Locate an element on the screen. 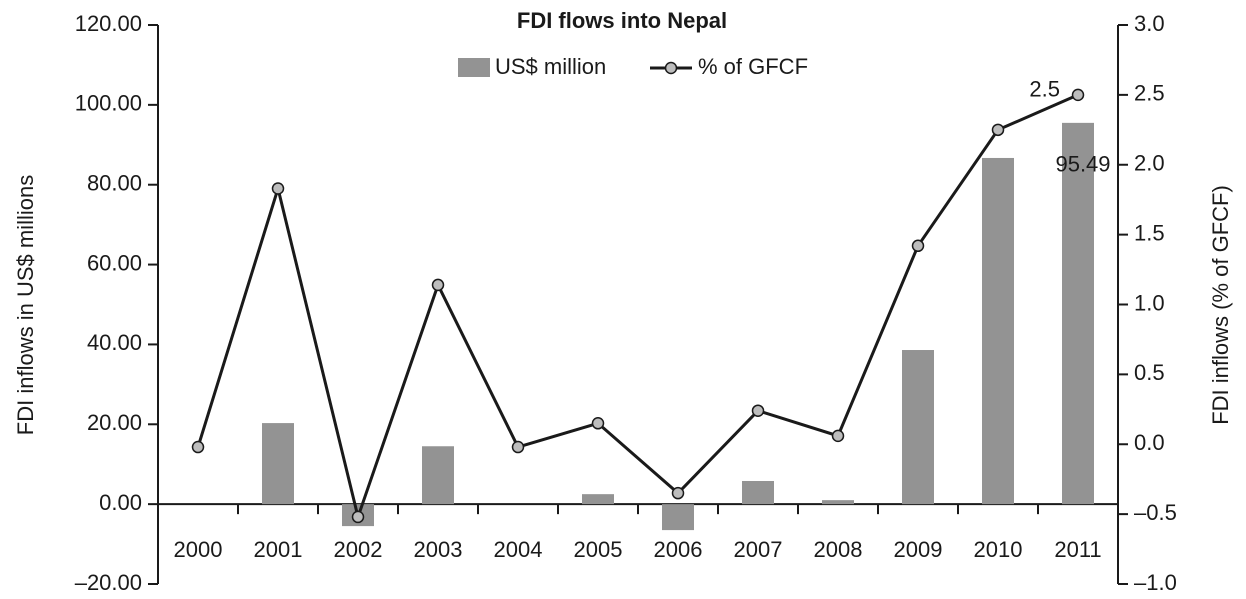 The image size is (1246, 599). legend-label: % of GFCF is located at coordinates (753, 66).